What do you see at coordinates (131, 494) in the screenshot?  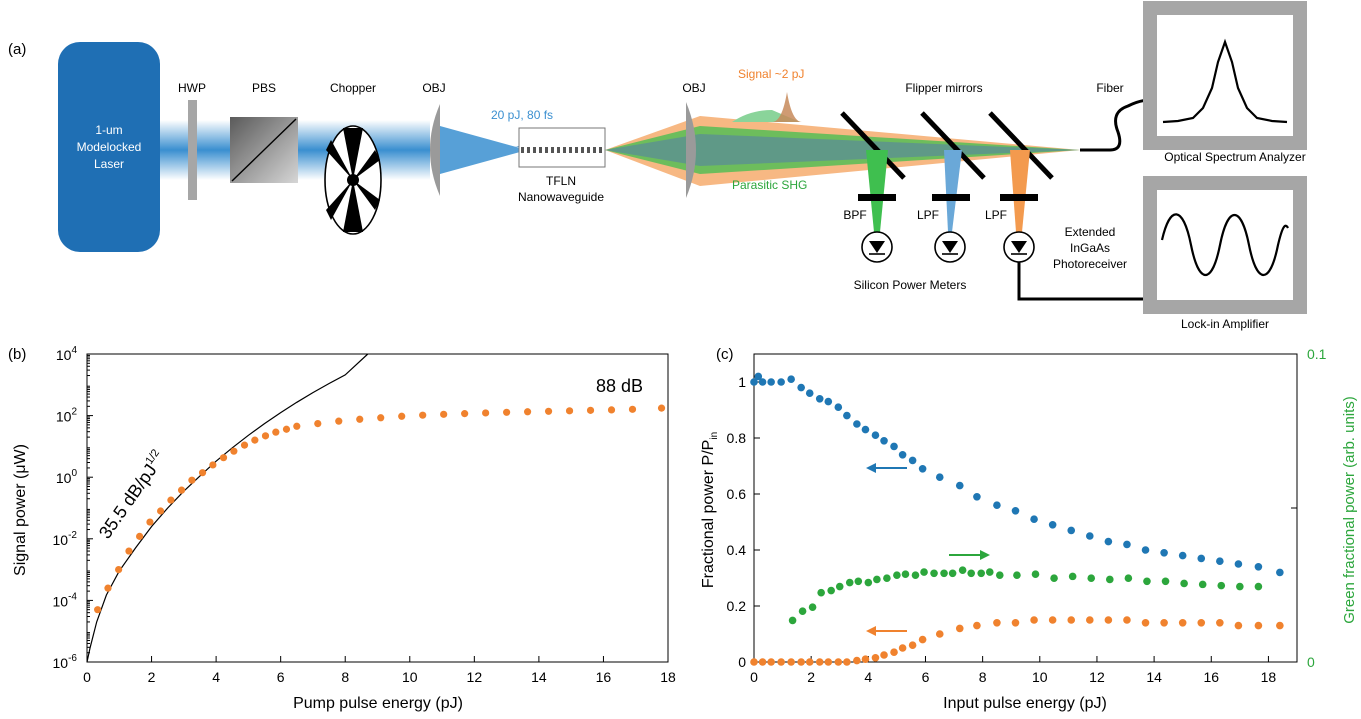 I see `svg-text: 35.5 dB/pJ1/2` at bounding box center [131, 494].